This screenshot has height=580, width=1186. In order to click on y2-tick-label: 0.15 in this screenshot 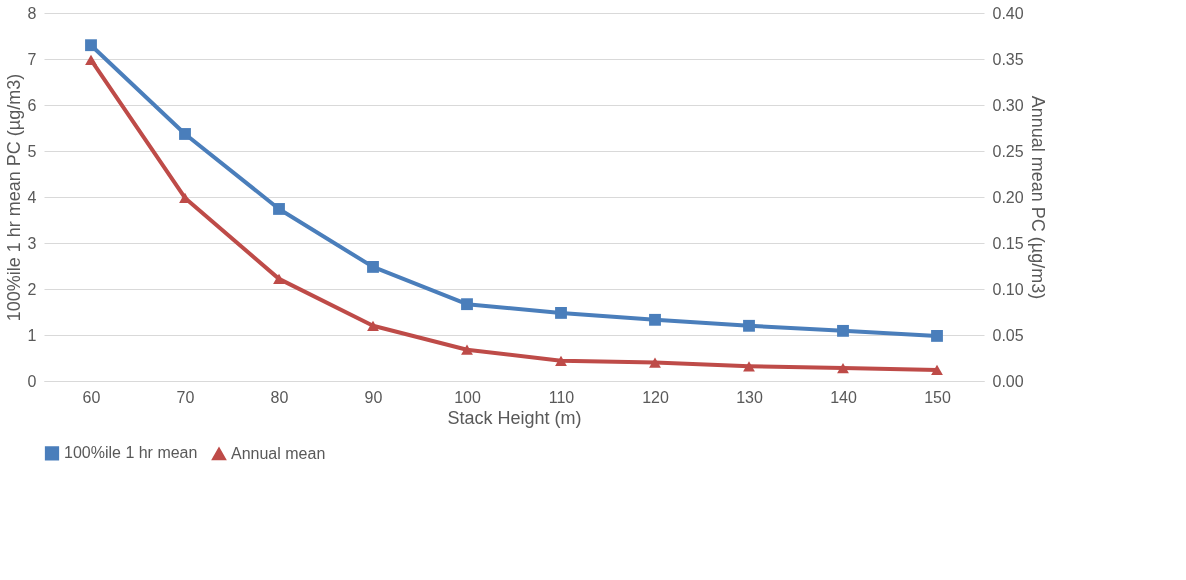, I will do `click(1008, 243)`.